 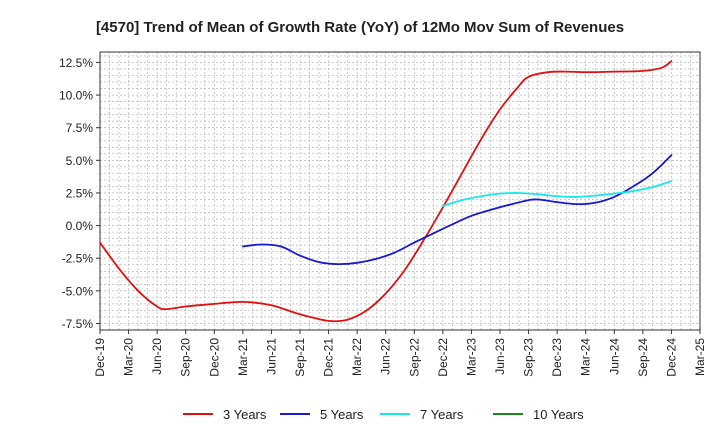 What do you see at coordinates (300, 357) in the screenshot?
I see `x-tick-label: Sep-21` at bounding box center [300, 357].